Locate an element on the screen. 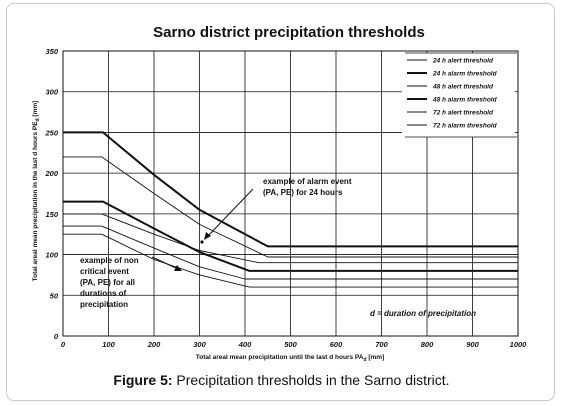  x-tick-label: 0 is located at coordinates (63, 344).